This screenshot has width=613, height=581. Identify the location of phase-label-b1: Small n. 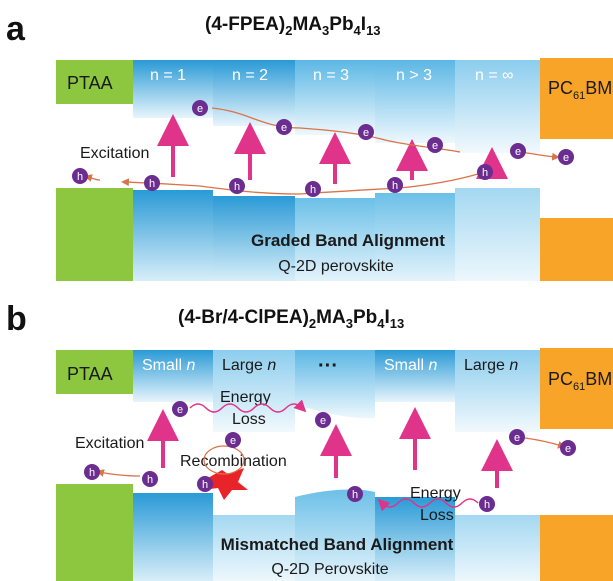
(168, 365).